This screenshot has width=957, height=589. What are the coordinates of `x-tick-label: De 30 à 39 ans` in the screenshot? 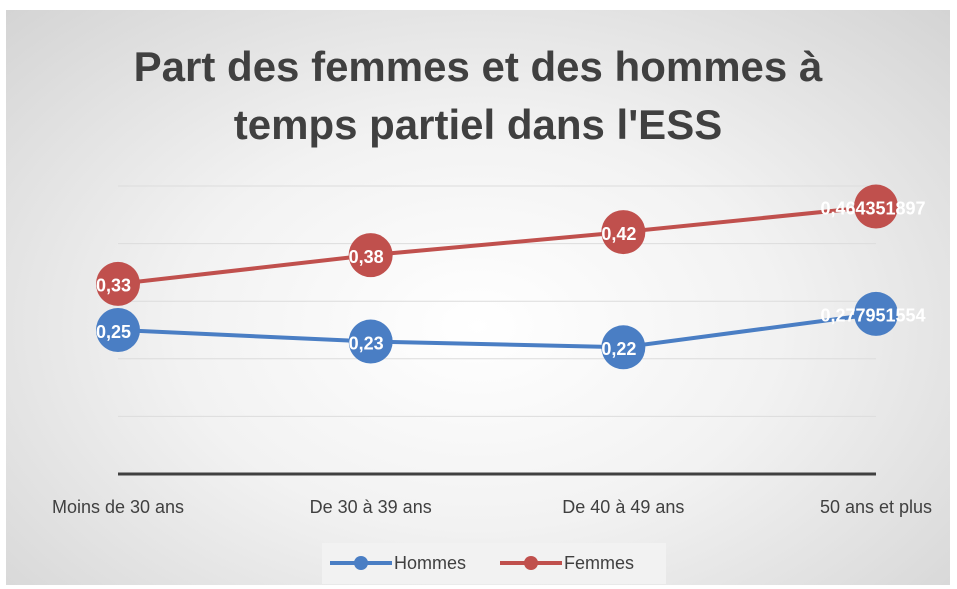 It's located at (371, 507).